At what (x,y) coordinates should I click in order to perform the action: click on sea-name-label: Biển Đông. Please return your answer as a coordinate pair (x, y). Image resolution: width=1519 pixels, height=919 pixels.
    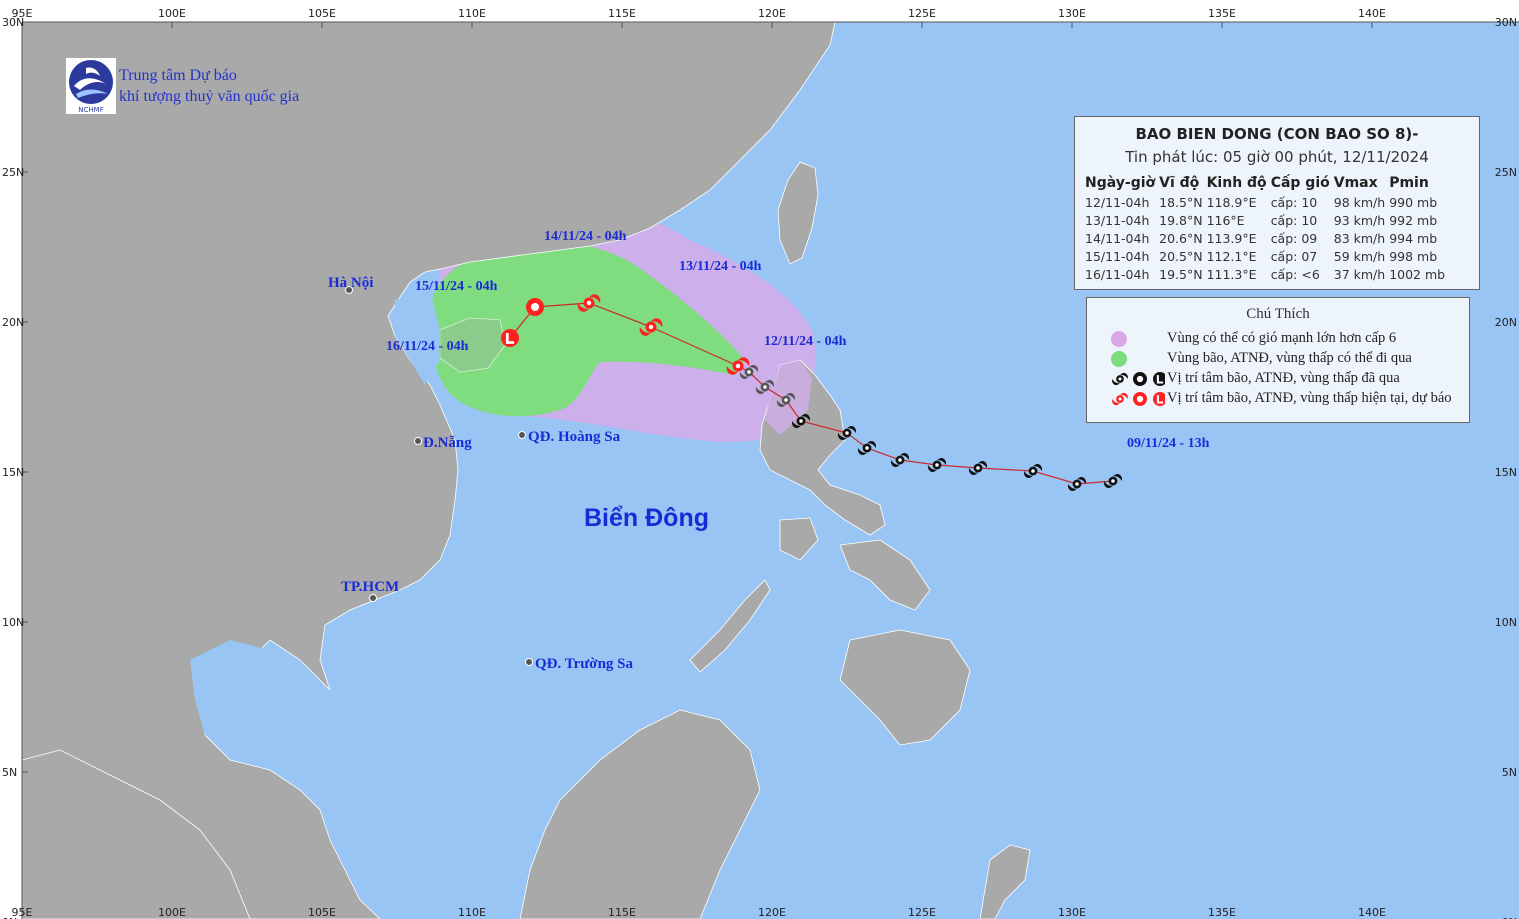
    Looking at the image, I should click on (646, 518).